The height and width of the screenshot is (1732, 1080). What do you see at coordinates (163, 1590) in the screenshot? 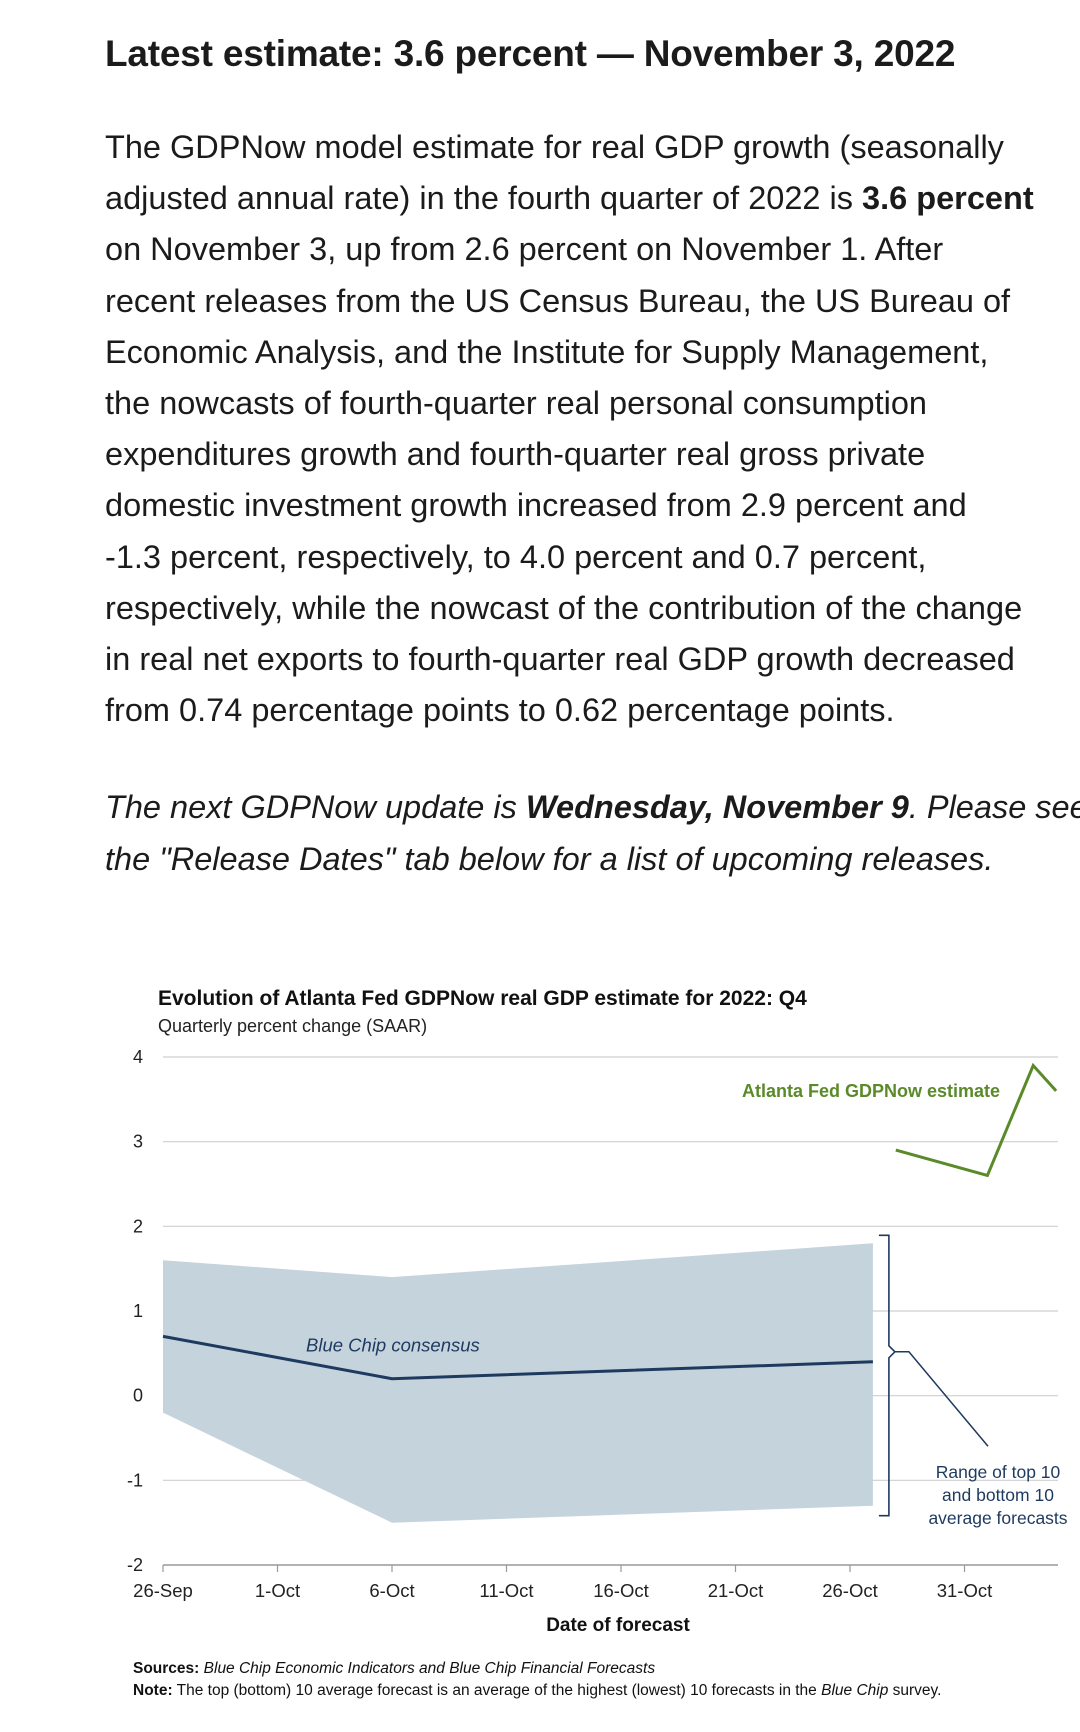
I see `x-tick-label: 26-Sep` at bounding box center [163, 1590].